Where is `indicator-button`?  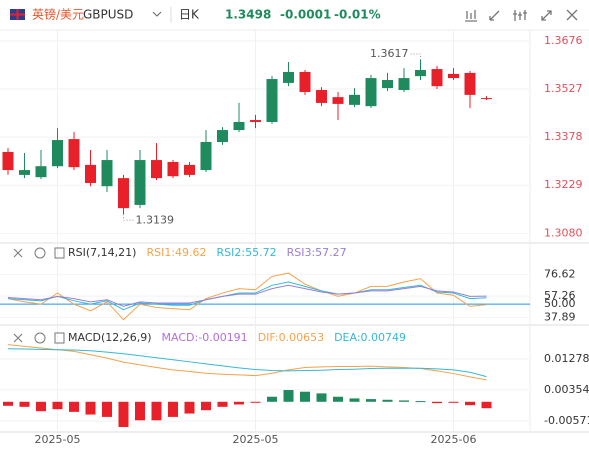
indicator-button is located at coordinates (471, 16).